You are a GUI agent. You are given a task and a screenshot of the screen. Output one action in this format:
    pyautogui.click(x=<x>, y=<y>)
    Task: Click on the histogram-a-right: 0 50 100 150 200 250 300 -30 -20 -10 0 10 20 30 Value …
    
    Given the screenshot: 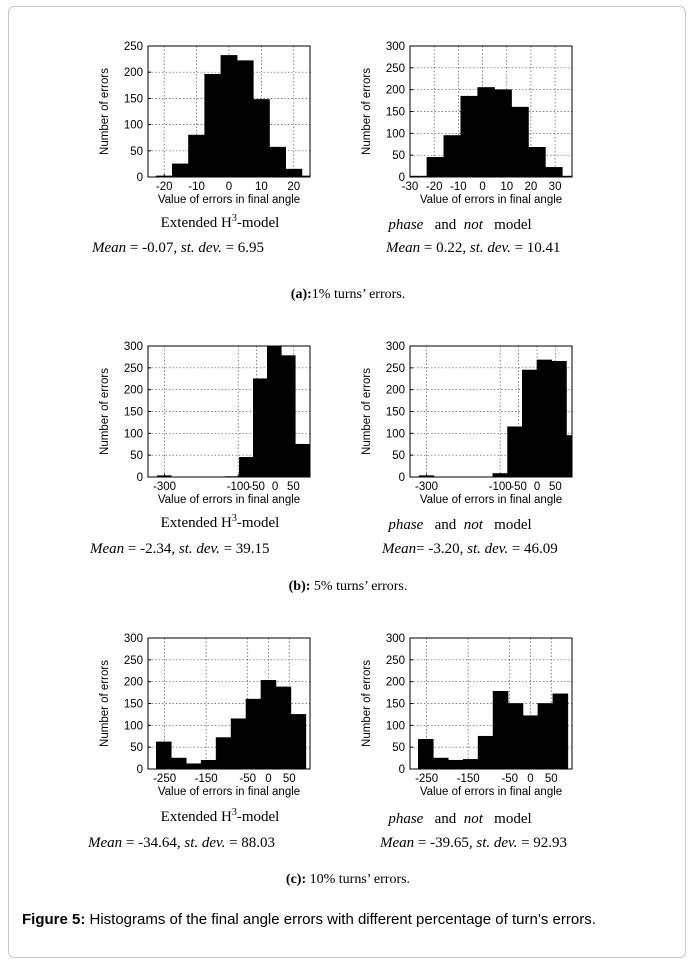 What is the action you would take?
    pyautogui.click(x=473, y=125)
    